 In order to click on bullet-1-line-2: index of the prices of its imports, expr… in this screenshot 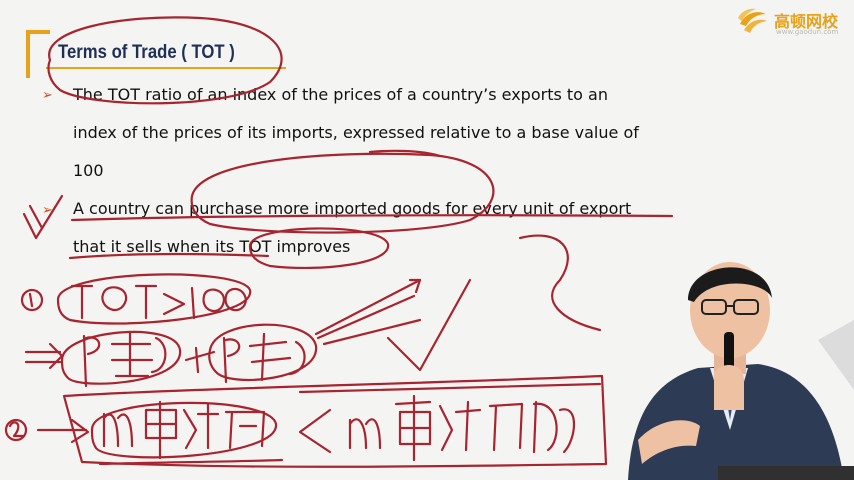, I will do `click(356, 132)`.